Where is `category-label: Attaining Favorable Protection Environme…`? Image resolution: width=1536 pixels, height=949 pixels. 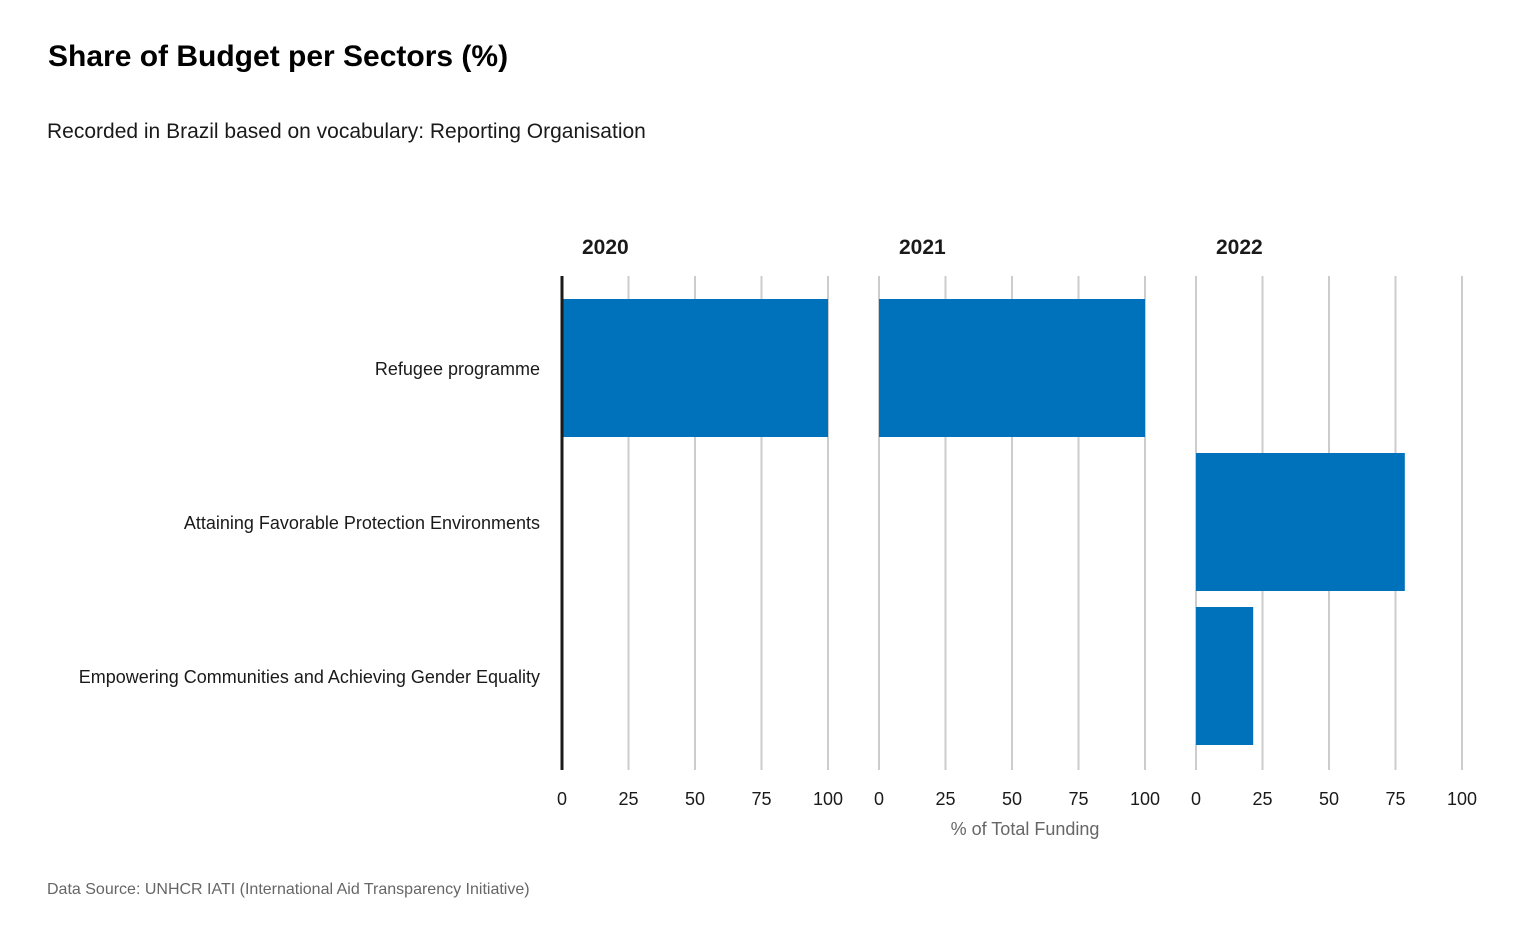
category-label: Attaining Favorable Protection Environme… is located at coordinates (362, 523).